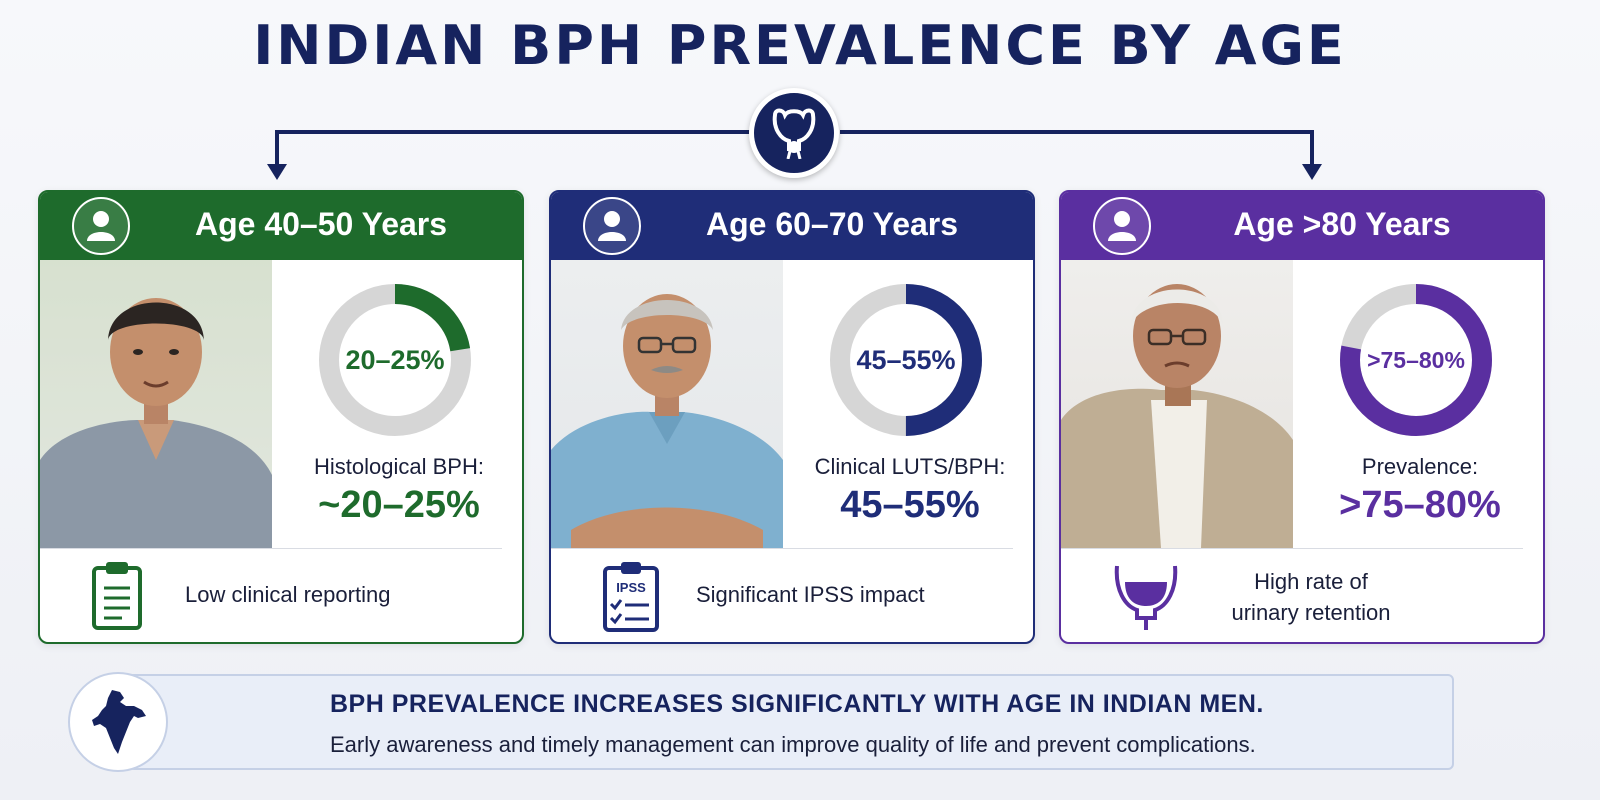 Image resolution: width=1600 pixels, height=800 pixels. I want to click on ipss-checklist-icon: IPSS, so click(631, 599).